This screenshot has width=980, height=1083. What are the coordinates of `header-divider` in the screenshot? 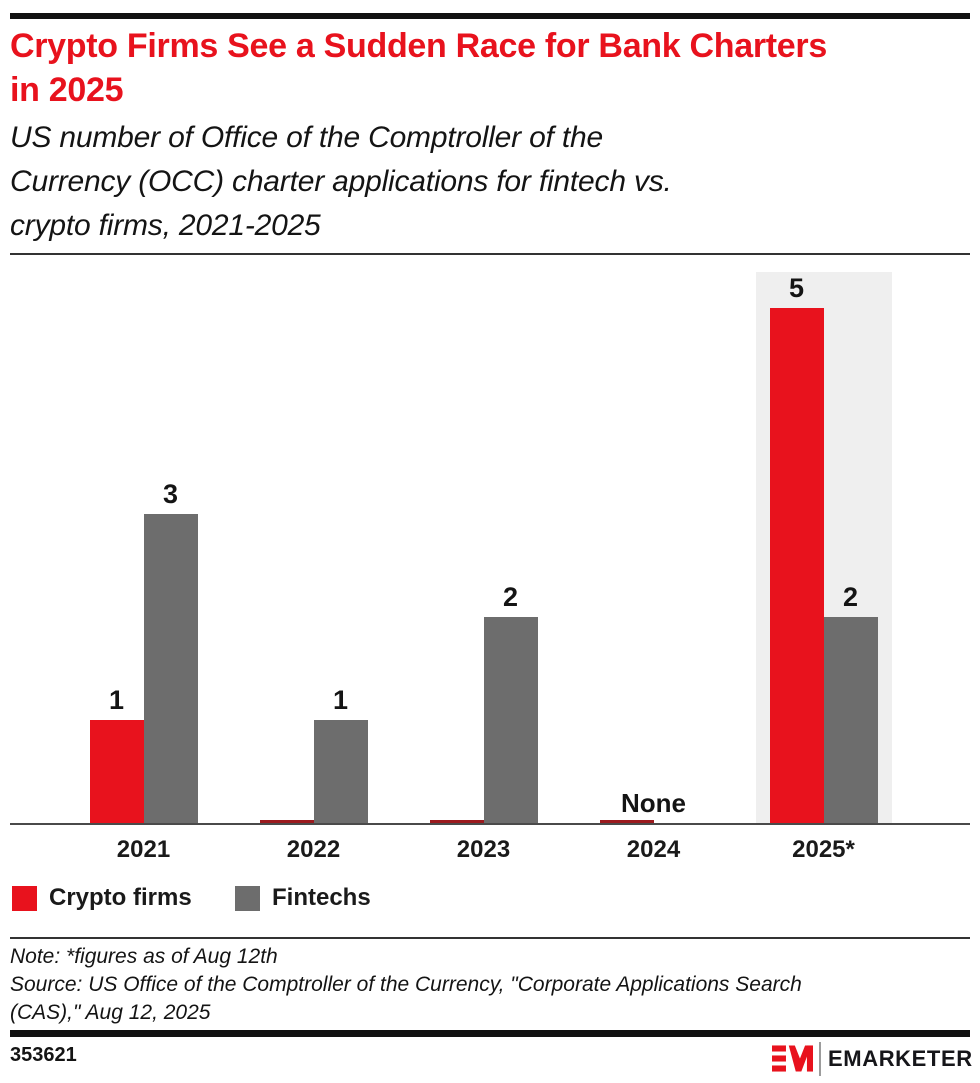 It's located at (490, 254).